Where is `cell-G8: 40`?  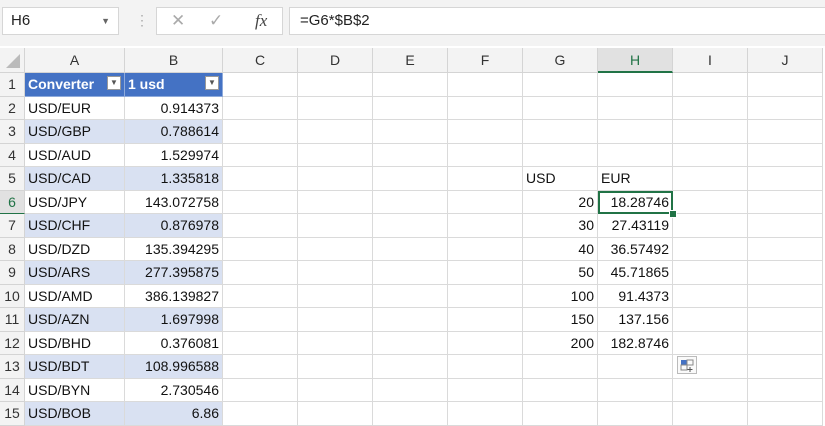
cell-G8: 40 is located at coordinates (560, 249).